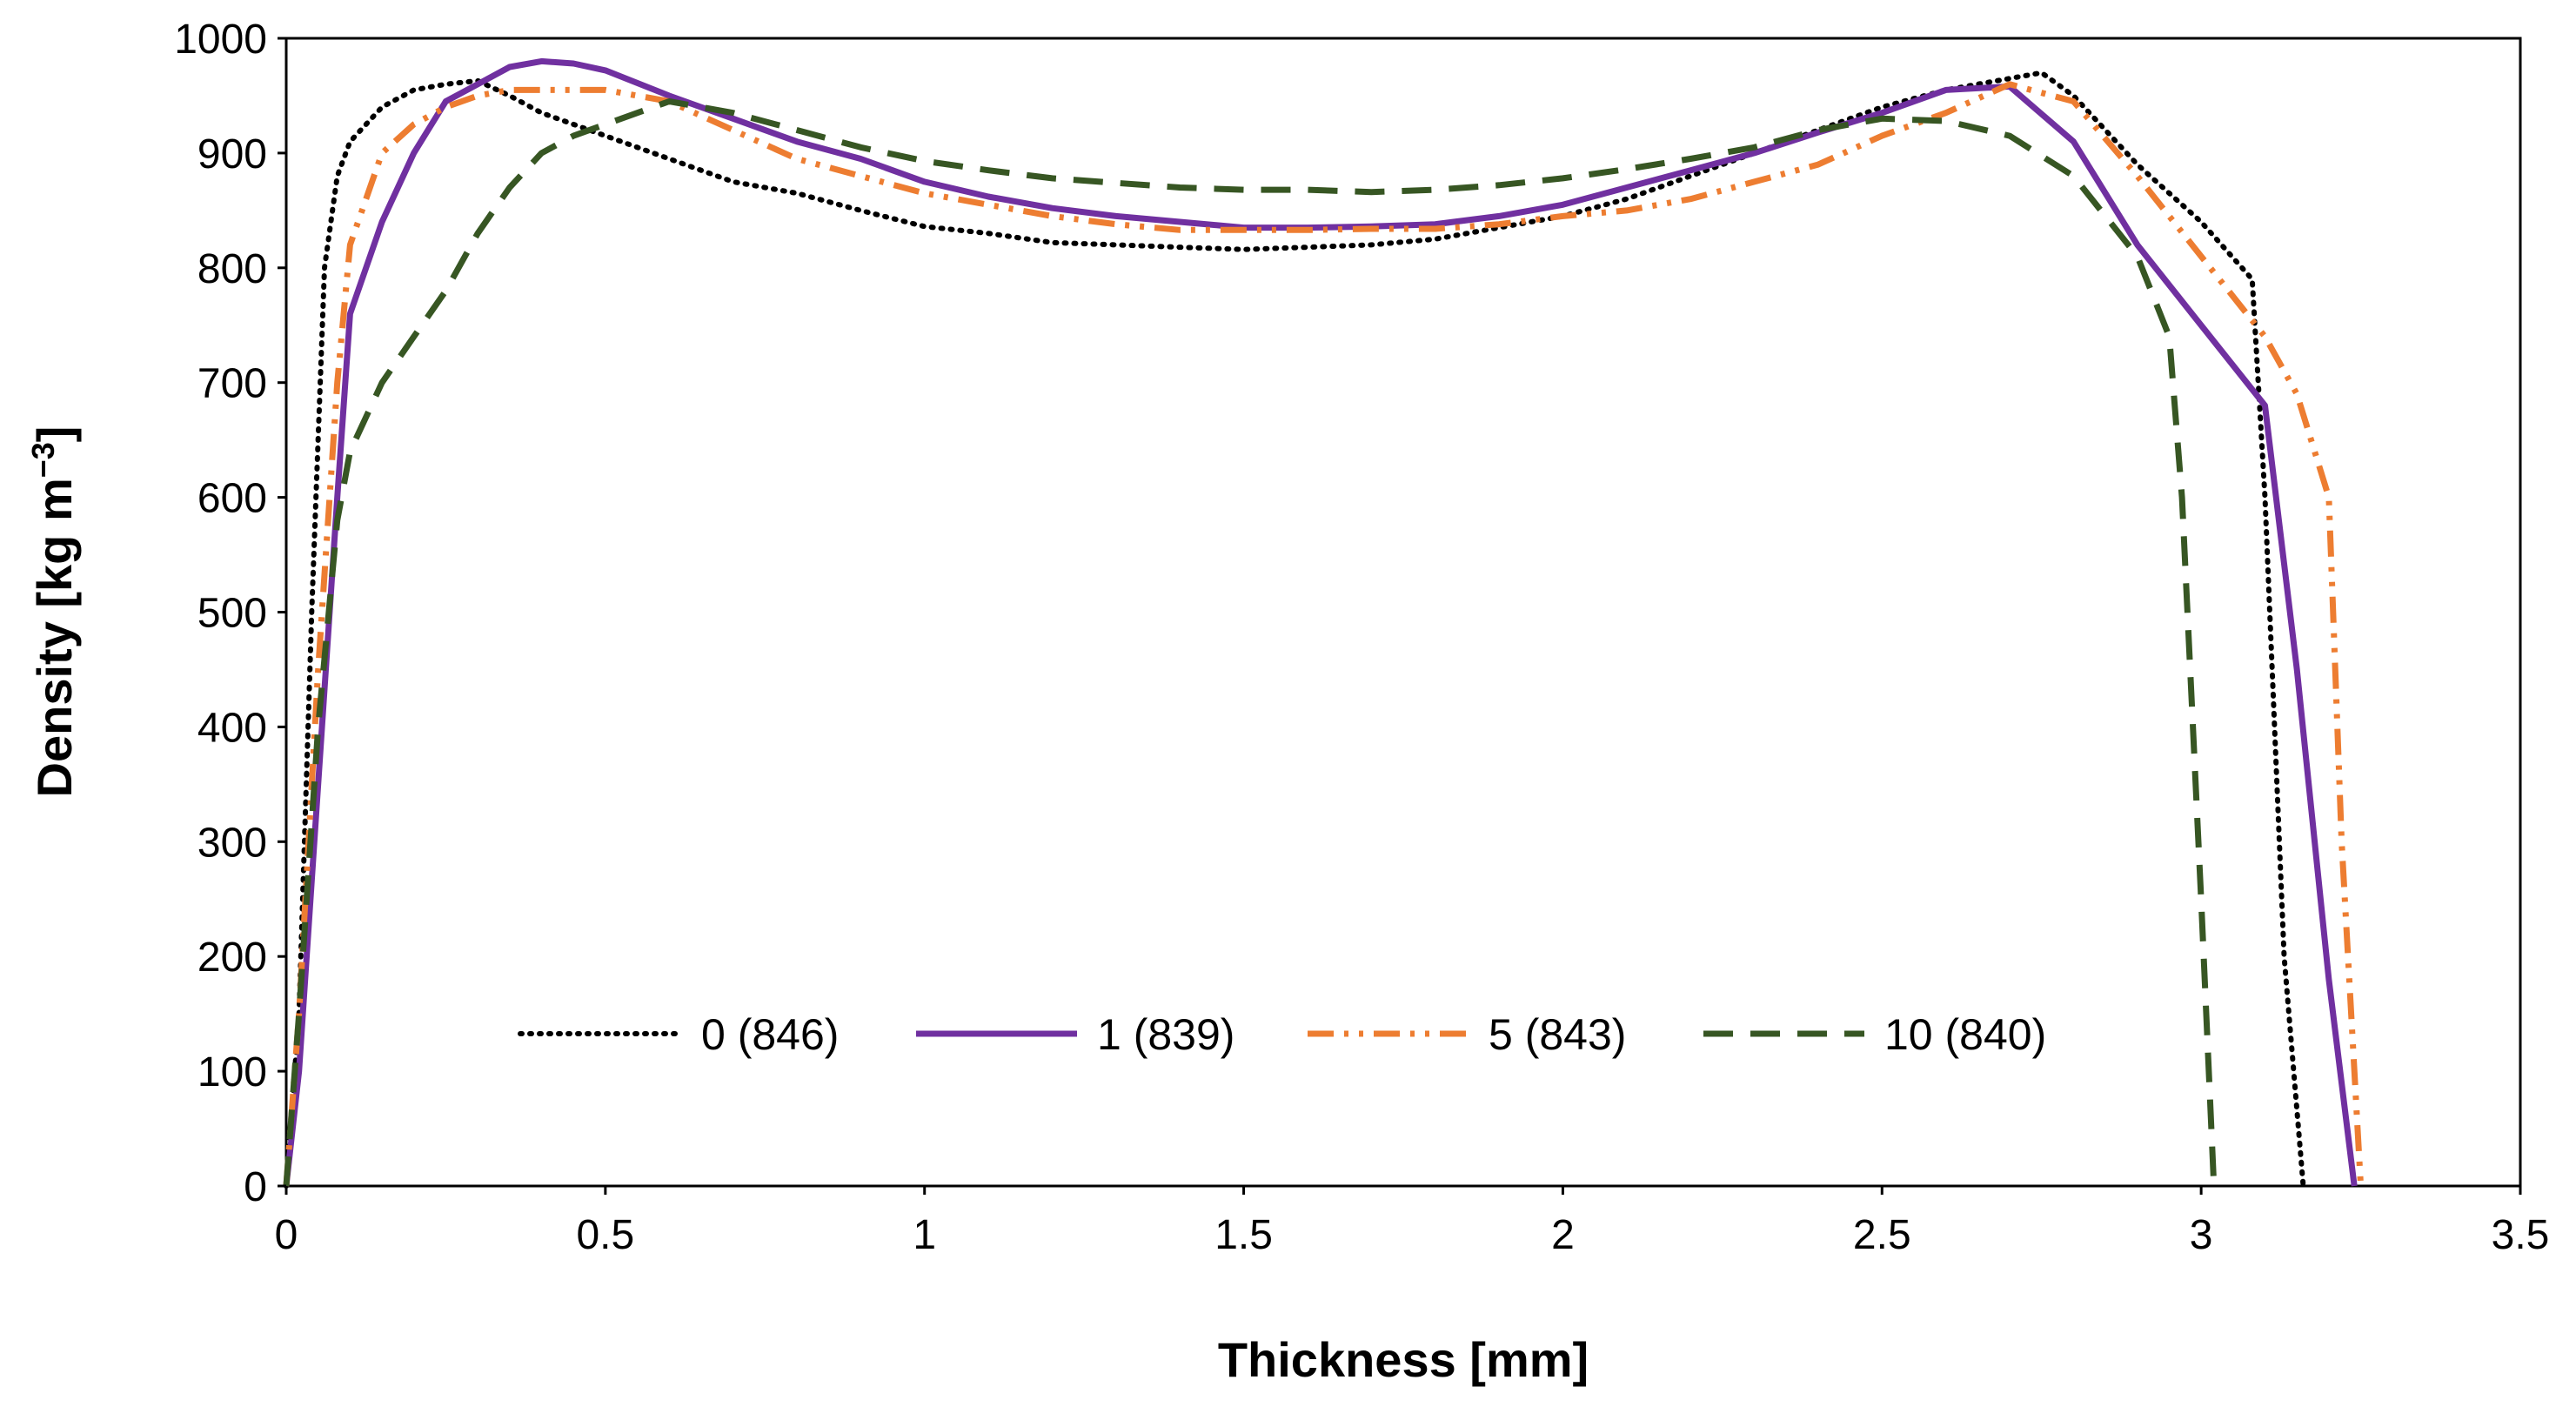 This screenshot has width=2576, height=1407. What do you see at coordinates (924, 1235) in the screenshot?
I see `x-tick-label: 1` at bounding box center [924, 1235].